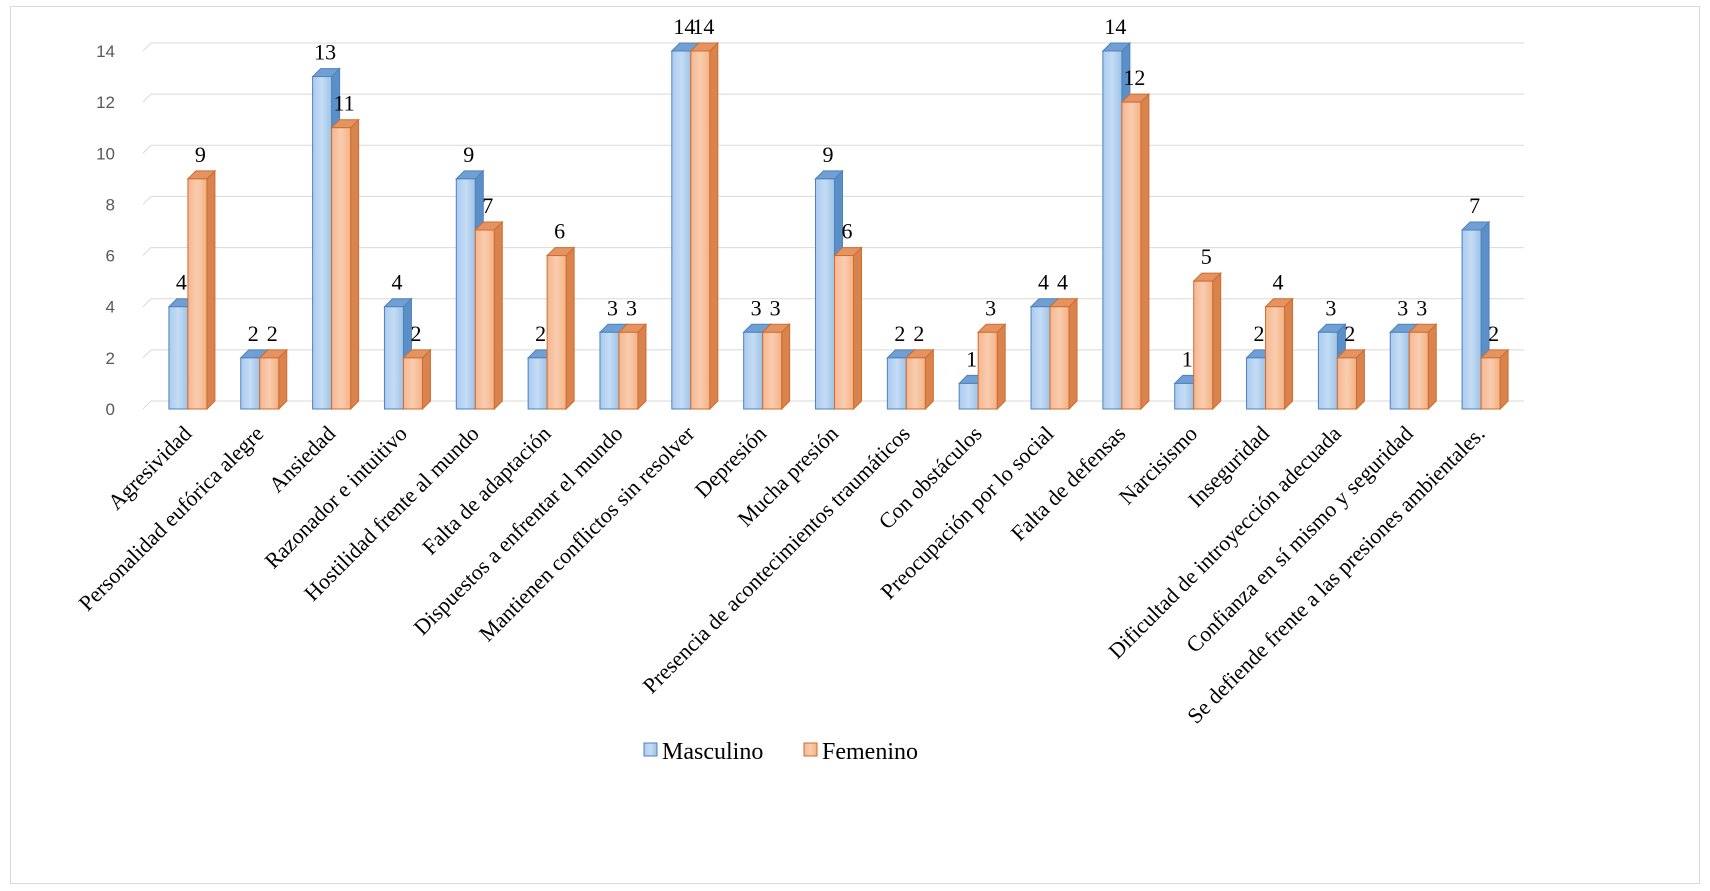 The height and width of the screenshot is (891, 1710). I want to click on legend-item-masculino: Masculino, so click(703, 752).